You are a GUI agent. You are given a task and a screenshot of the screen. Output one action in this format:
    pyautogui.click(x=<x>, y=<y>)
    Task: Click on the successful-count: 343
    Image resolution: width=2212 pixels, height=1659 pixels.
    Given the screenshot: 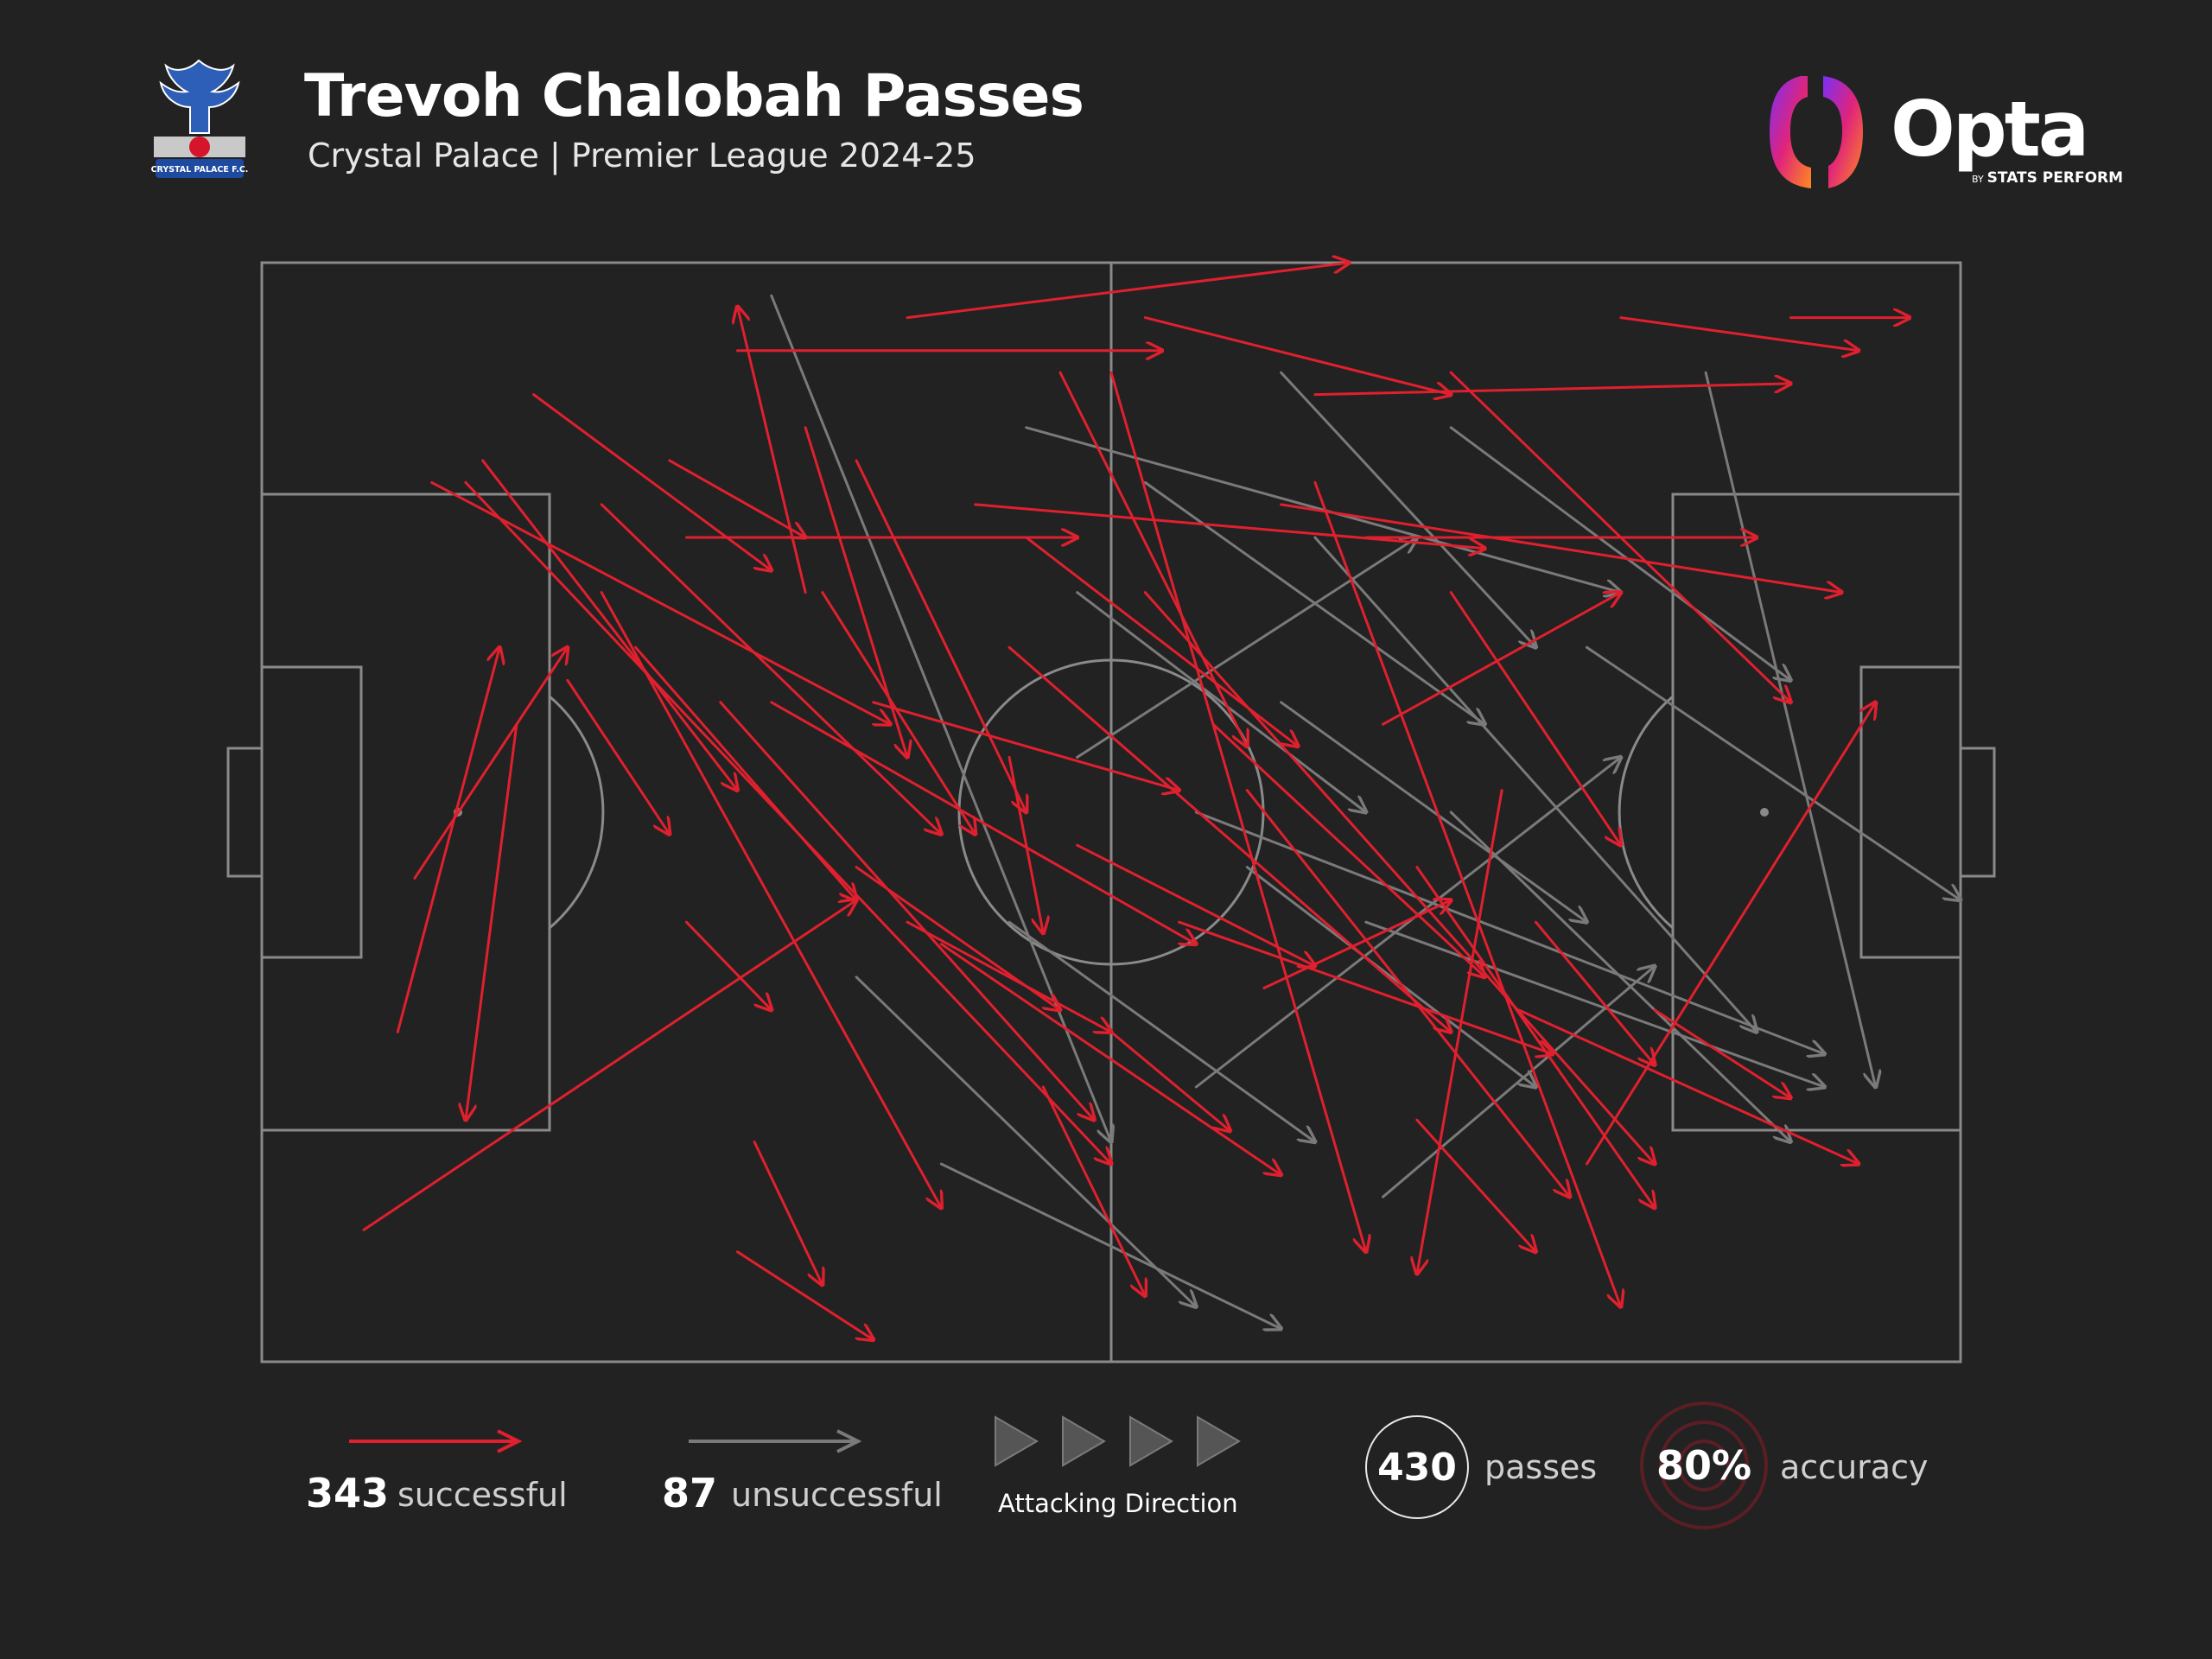 What is the action you would take?
    pyautogui.click(x=348, y=1493)
    